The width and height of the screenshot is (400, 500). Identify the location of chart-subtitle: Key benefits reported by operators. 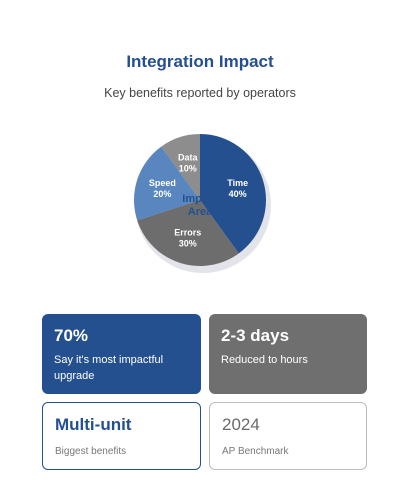
(200, 93).